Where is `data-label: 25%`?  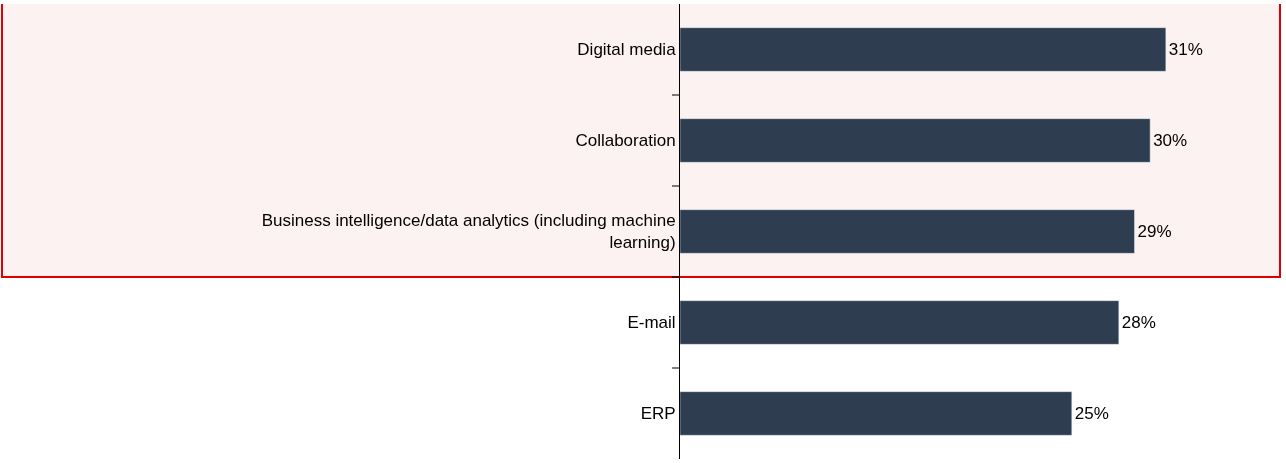
data-label: 25% is located at coordinates (1091, 413).